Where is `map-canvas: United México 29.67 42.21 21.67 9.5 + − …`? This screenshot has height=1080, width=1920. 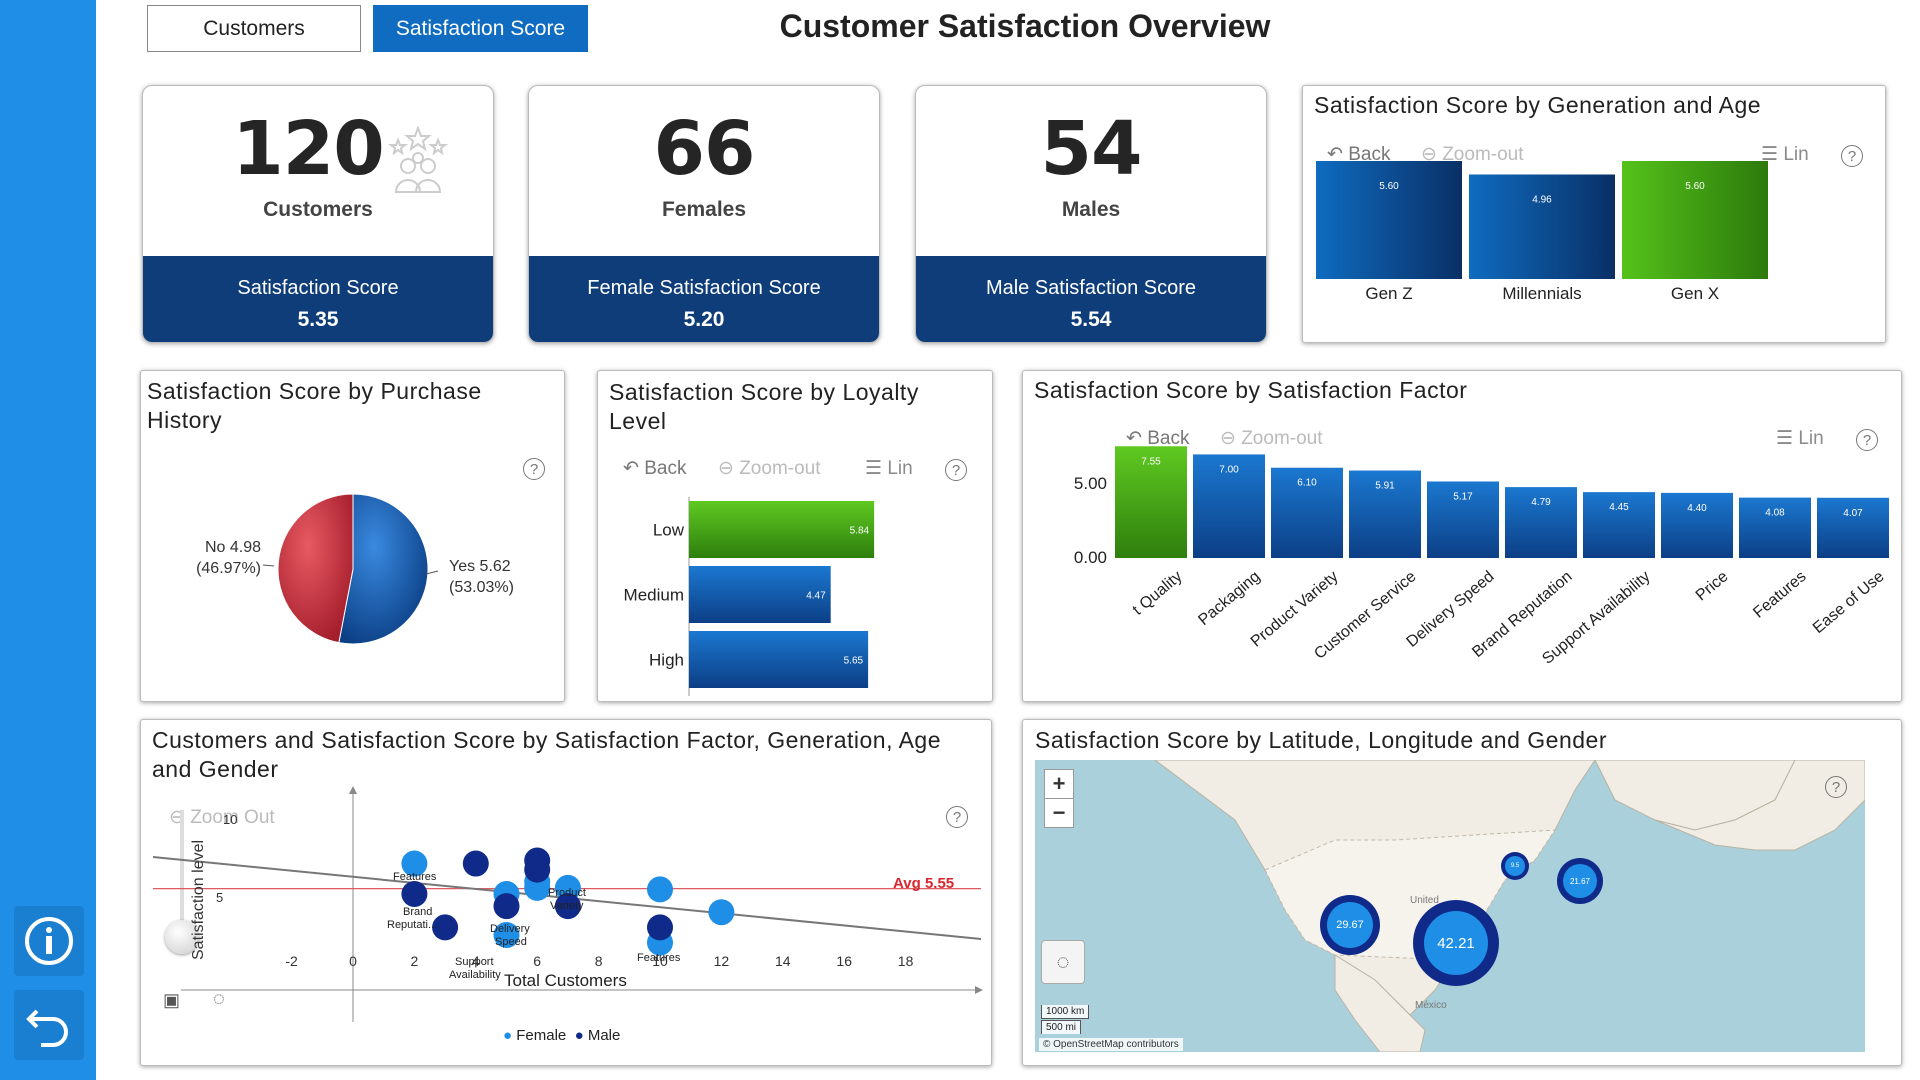
map-canvas: United México 29.67 42.21 21.67 9.5 + − … is located at coordinates (1450, 906).